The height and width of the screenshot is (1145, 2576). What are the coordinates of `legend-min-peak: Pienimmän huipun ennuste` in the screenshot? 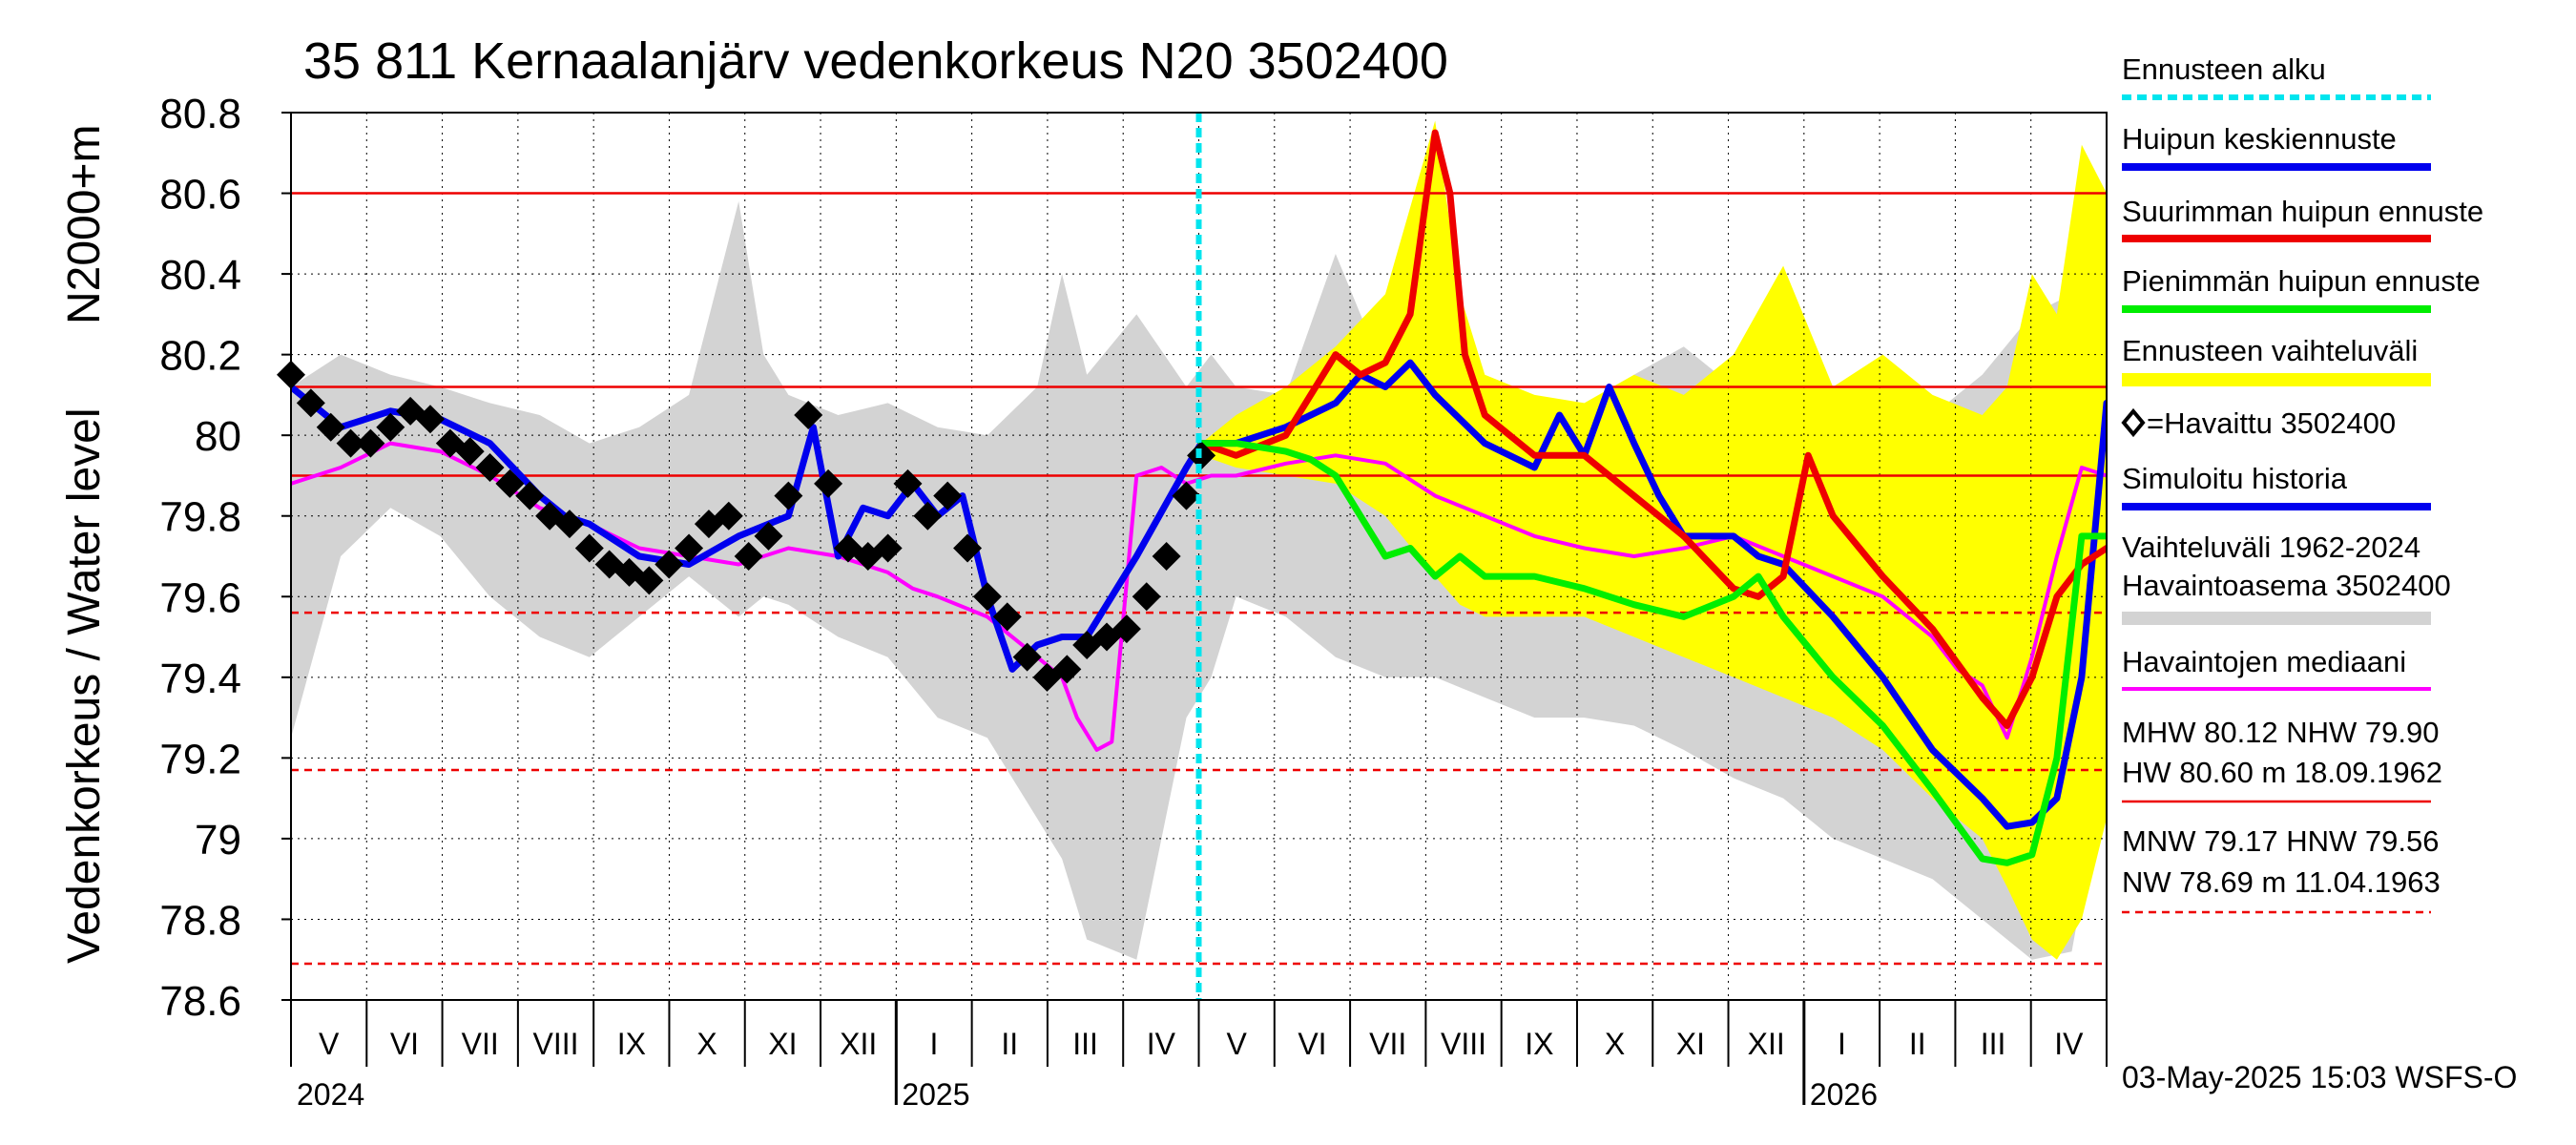 It's located at (2301, 281).